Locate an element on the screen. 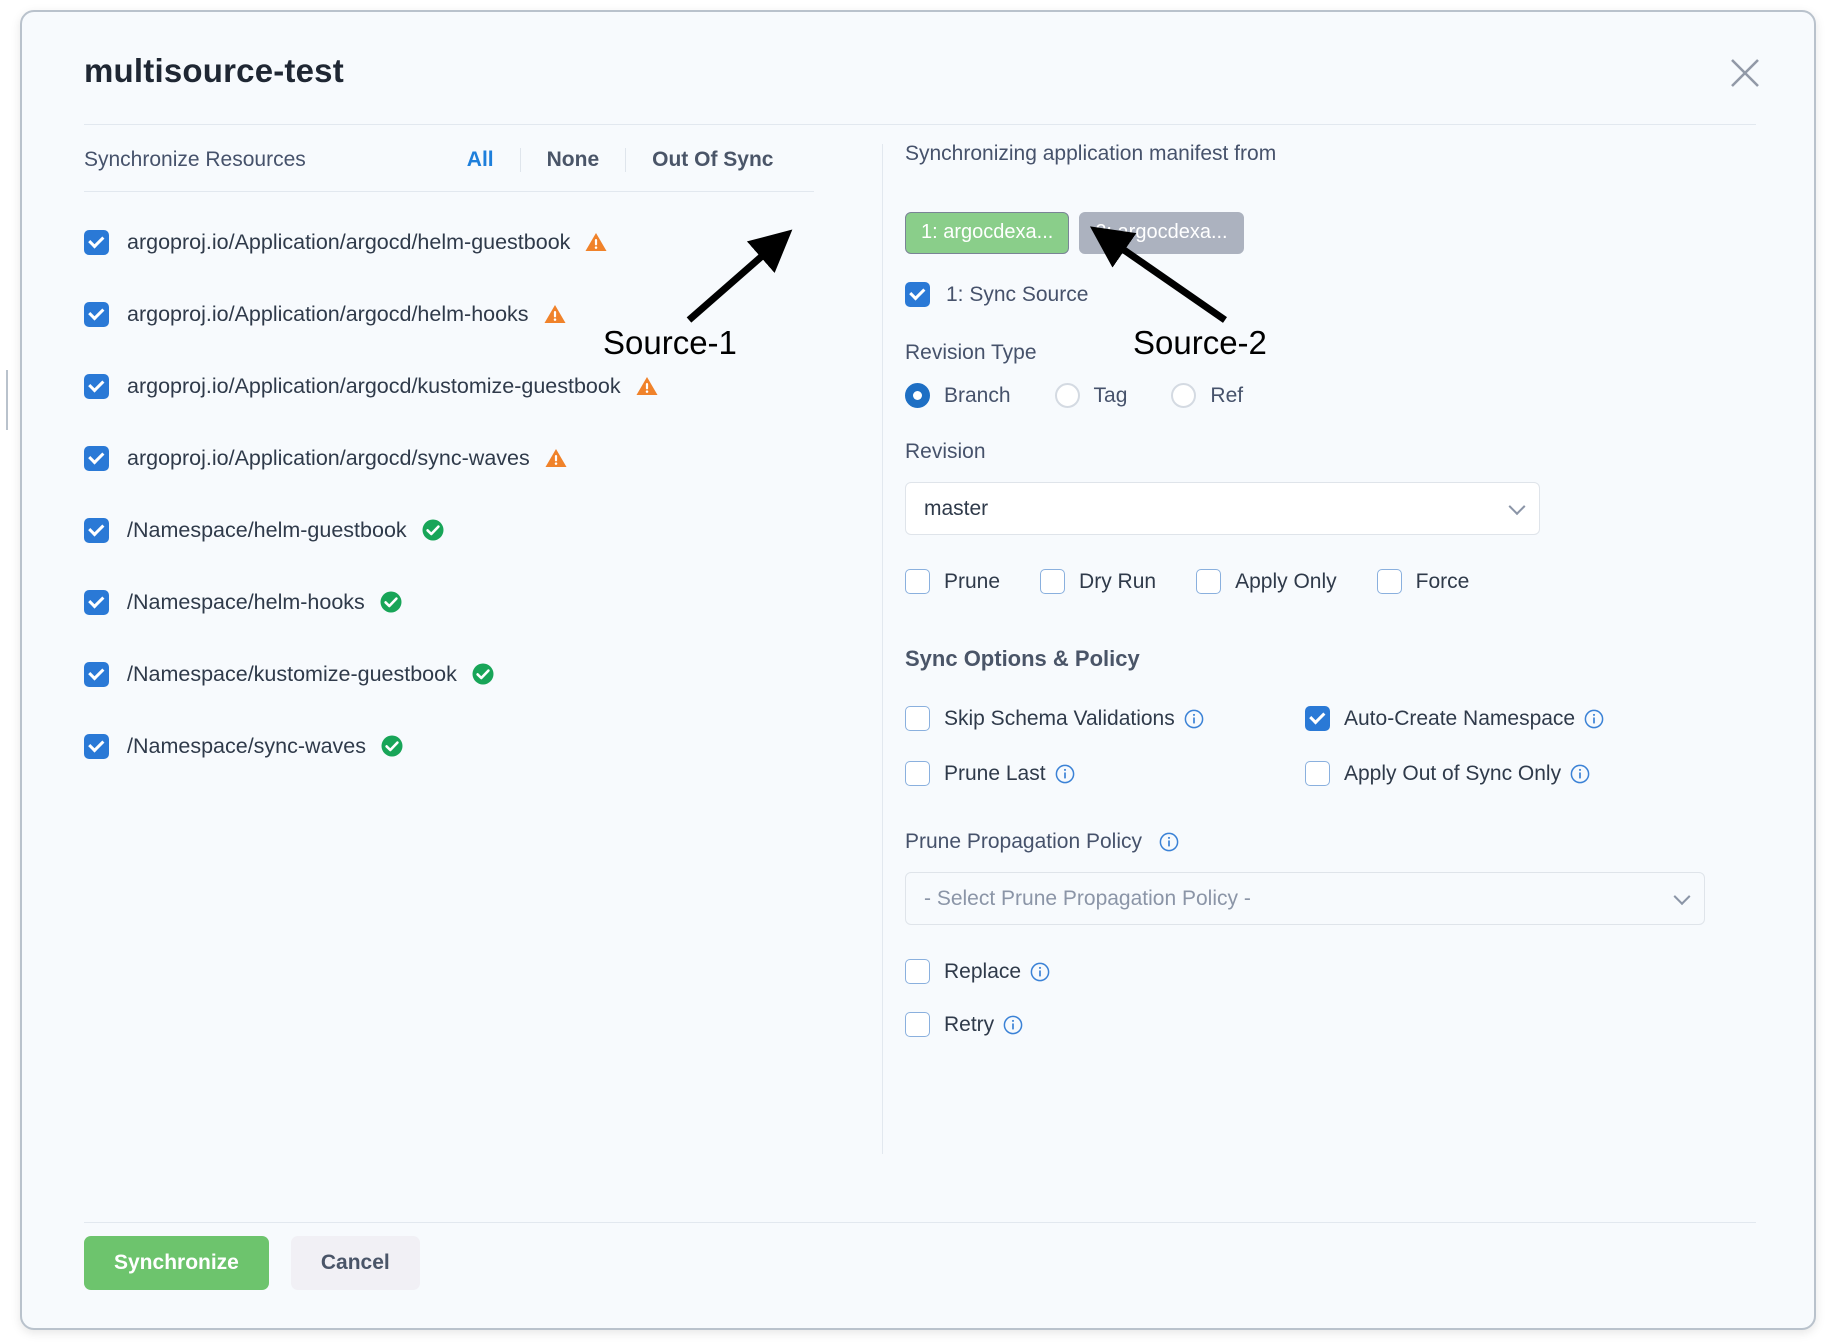  revision-select: master is located at coordinates (1222, 508).